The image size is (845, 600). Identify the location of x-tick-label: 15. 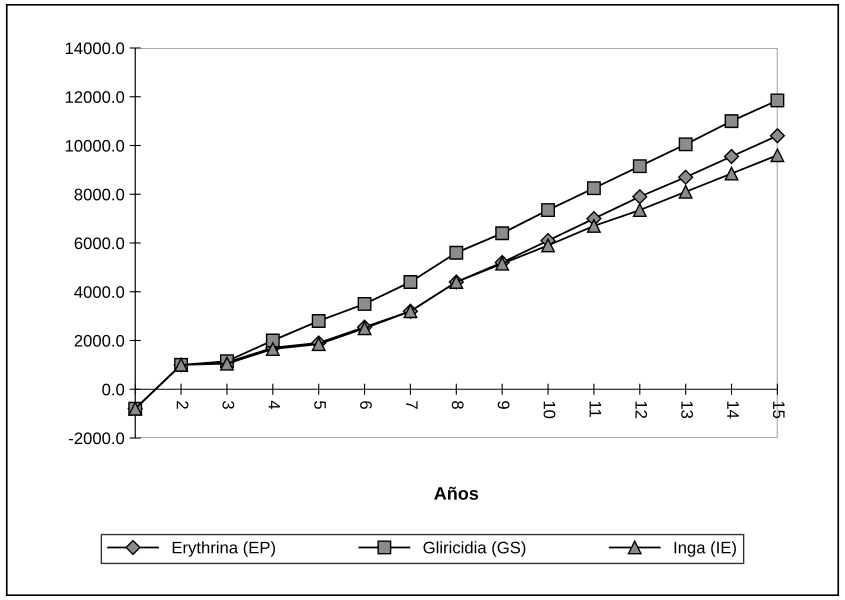
(778, 410).